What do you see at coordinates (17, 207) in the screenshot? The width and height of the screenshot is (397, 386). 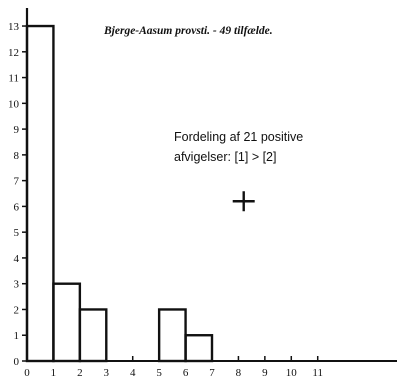 I see `y-tick-label-6: 6` at bounding box center [17, 207].